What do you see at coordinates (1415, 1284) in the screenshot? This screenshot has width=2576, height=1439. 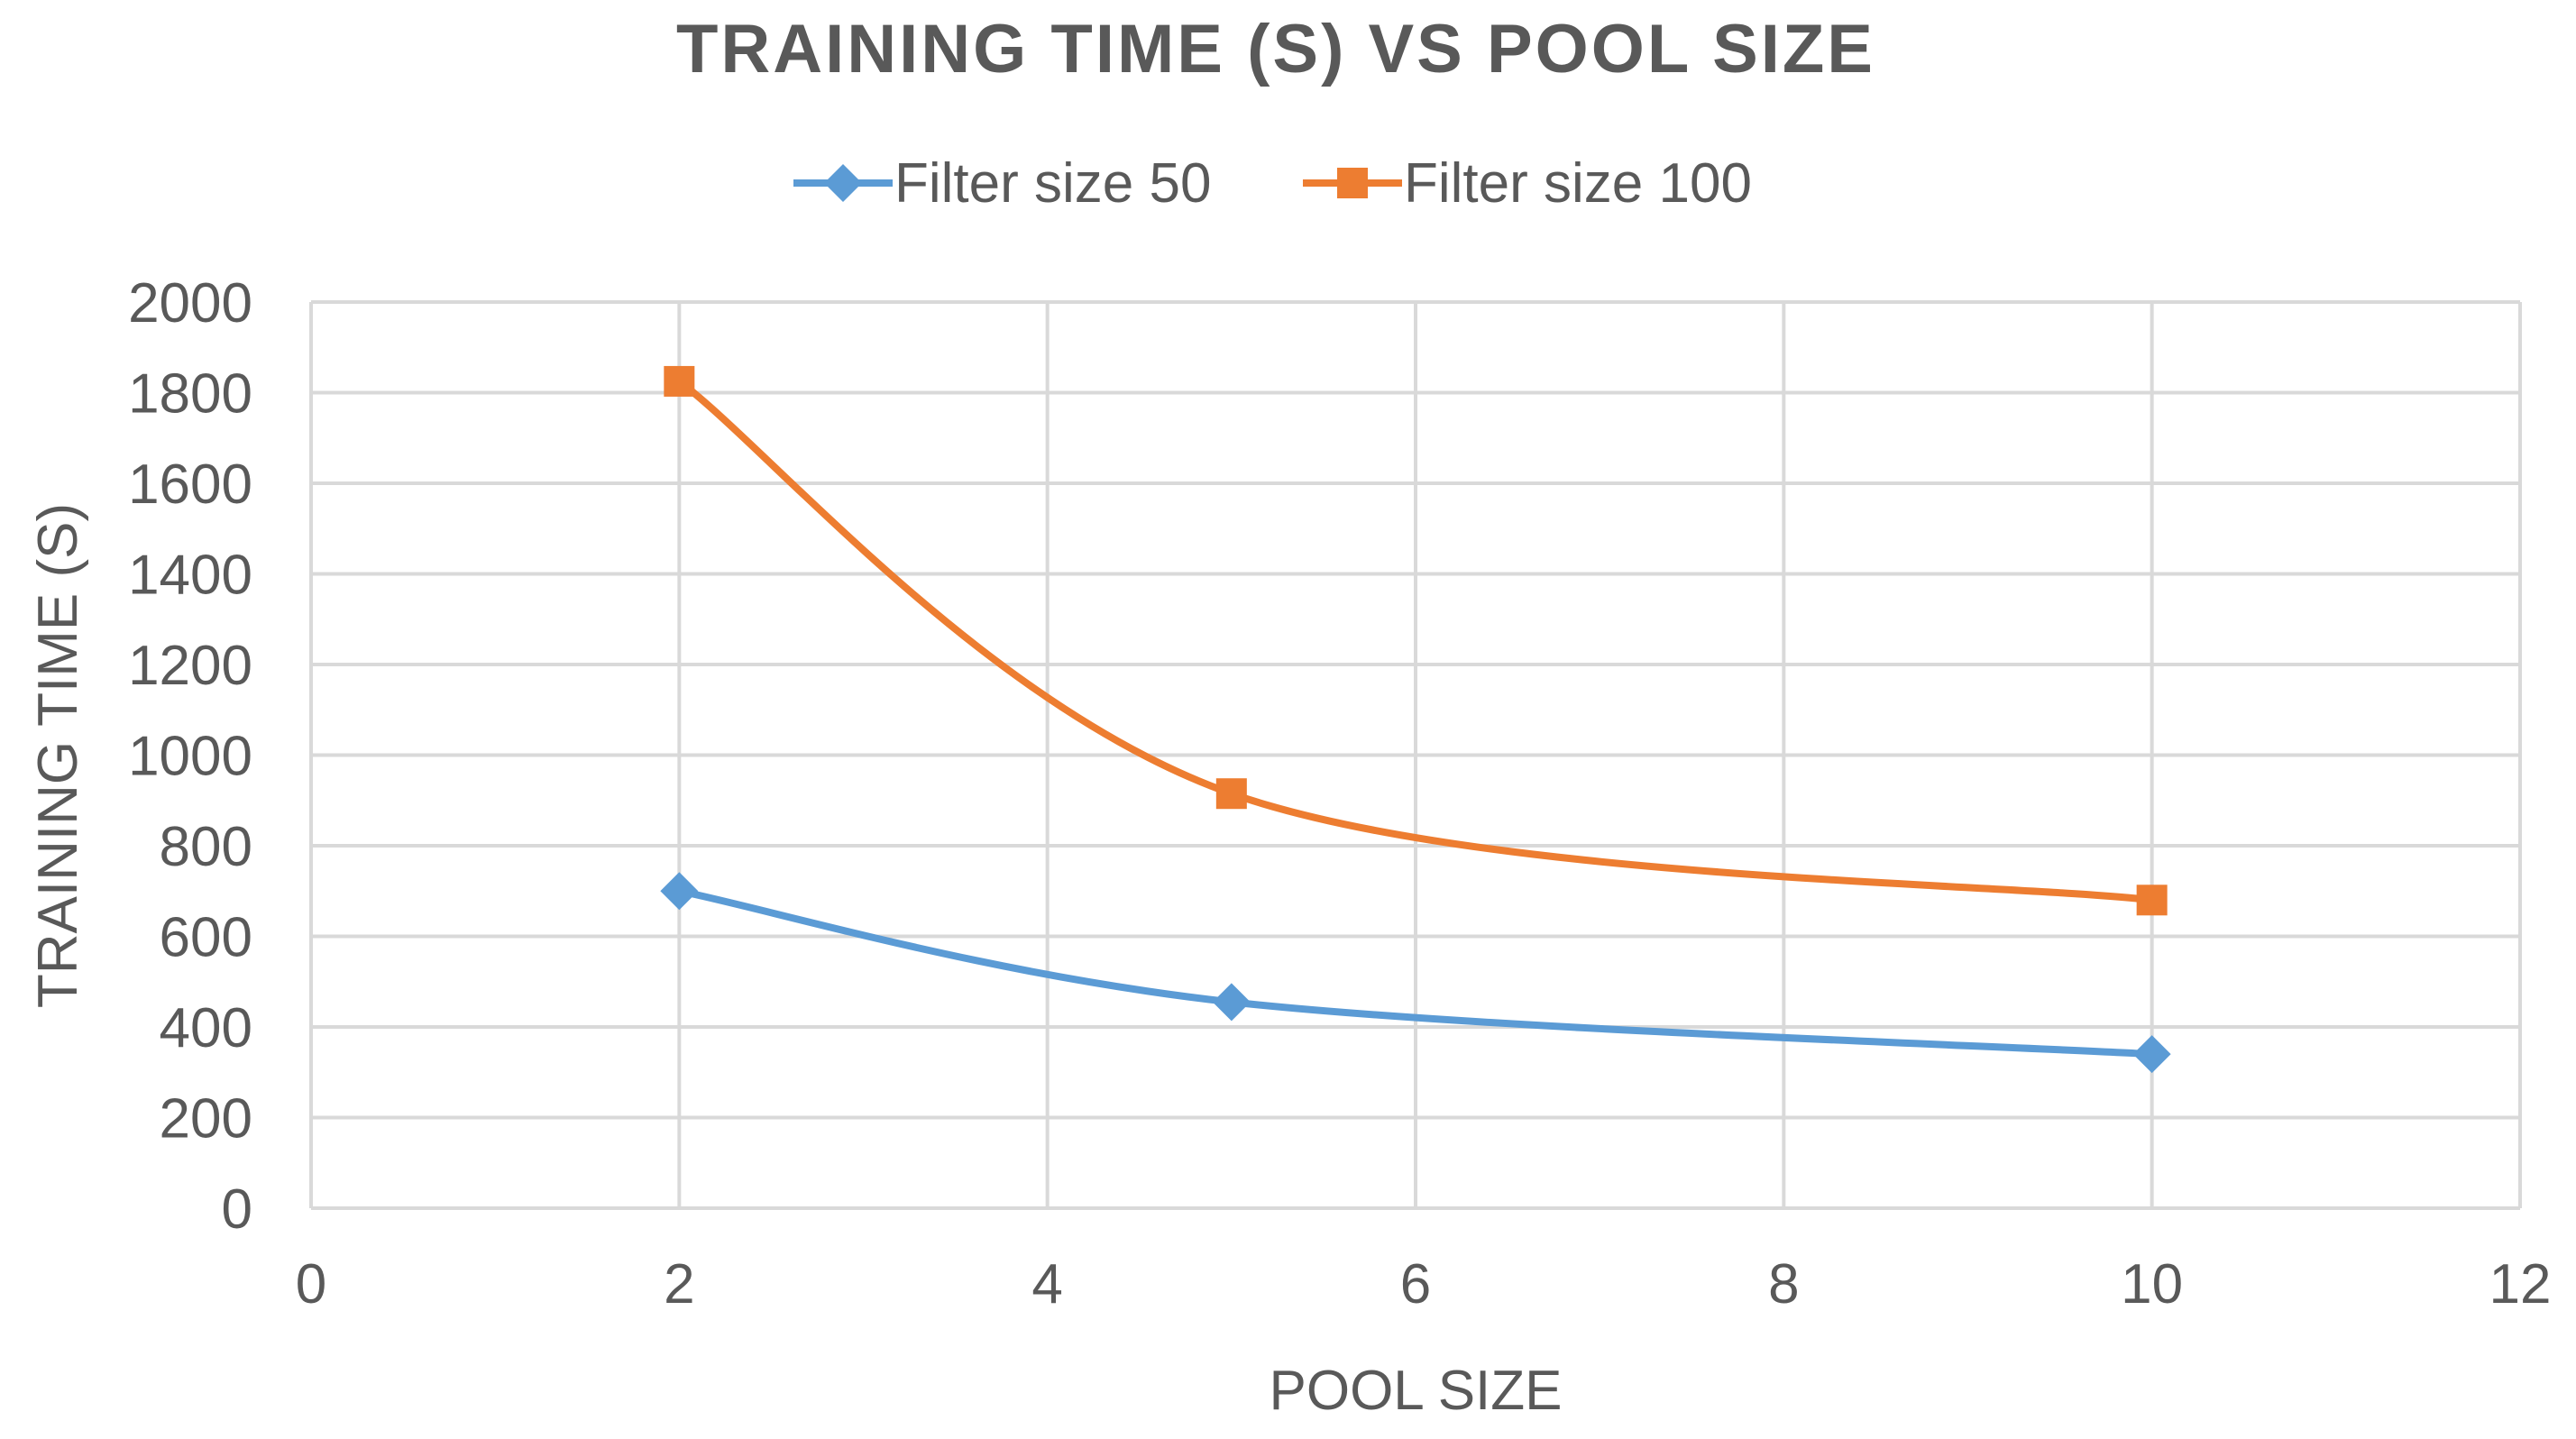 I see `x-tick-label: 6` at bounding box center [1415, 1284].